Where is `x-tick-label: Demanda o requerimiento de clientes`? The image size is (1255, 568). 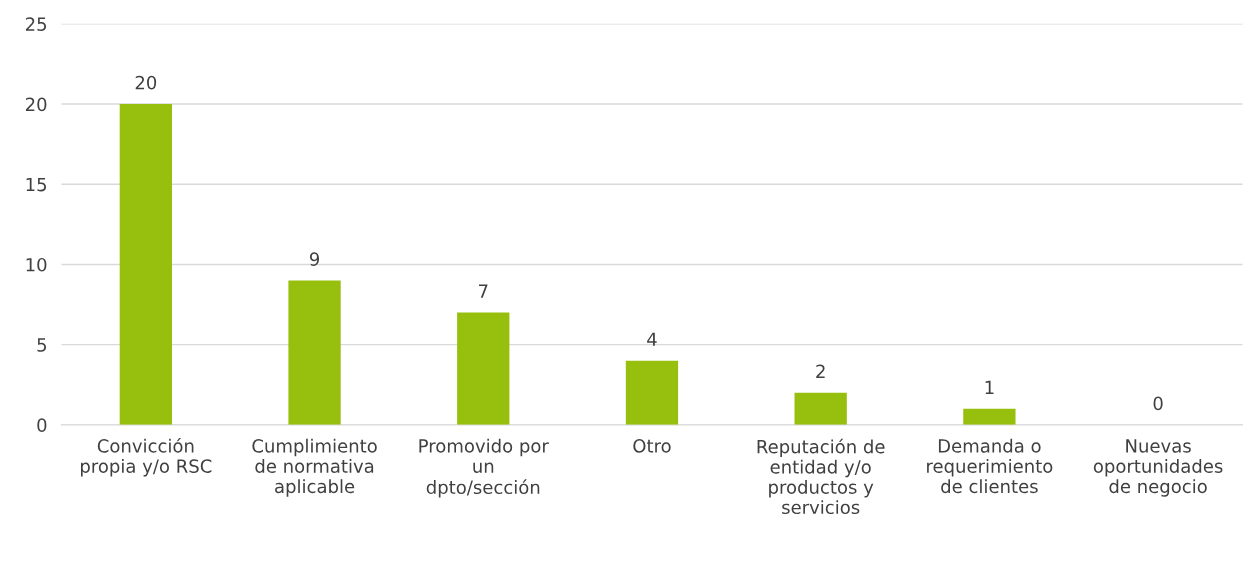 x-tick-label: Demanda o requerimiento de clientes is located at coordinates (990, 466).